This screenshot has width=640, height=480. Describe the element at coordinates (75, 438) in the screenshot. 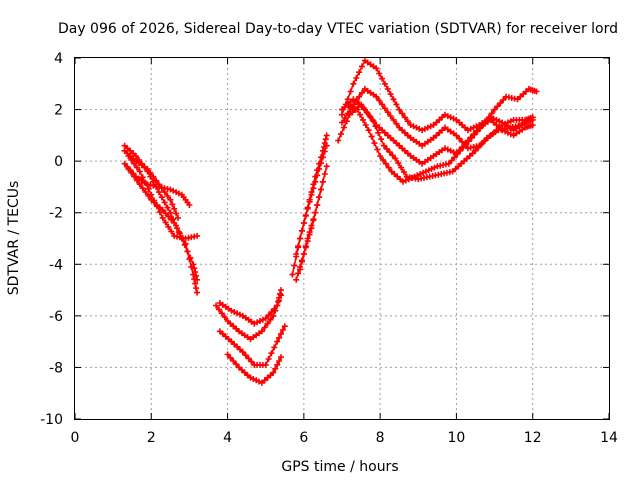

I see `x-tick-label: 0` at that location.